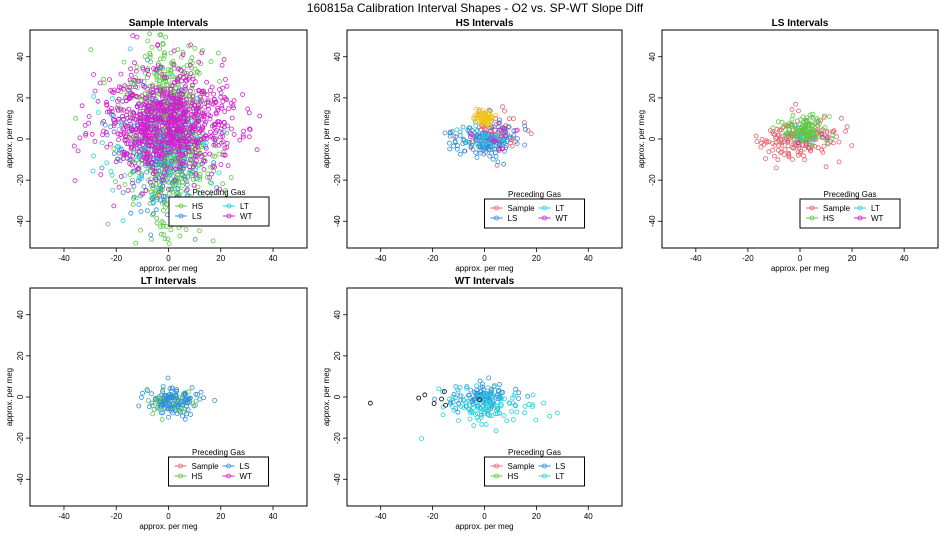  Describe the element at coordinates (218, 452) in the screenshot. I see `legend-title: Preceding Gas` at that location.